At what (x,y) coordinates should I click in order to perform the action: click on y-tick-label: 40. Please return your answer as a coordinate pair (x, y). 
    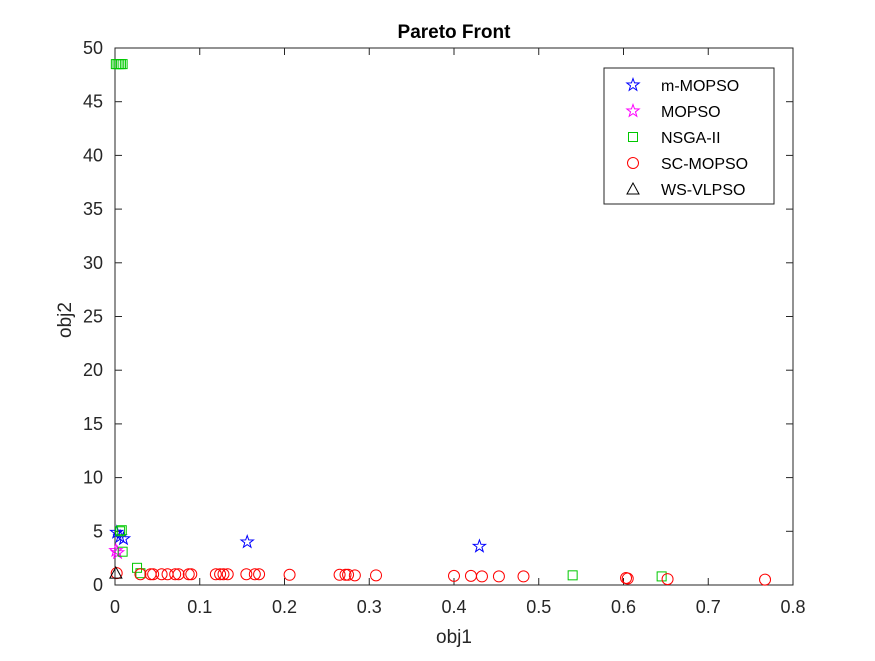
    Looking at the image, I should click on (93, 155).